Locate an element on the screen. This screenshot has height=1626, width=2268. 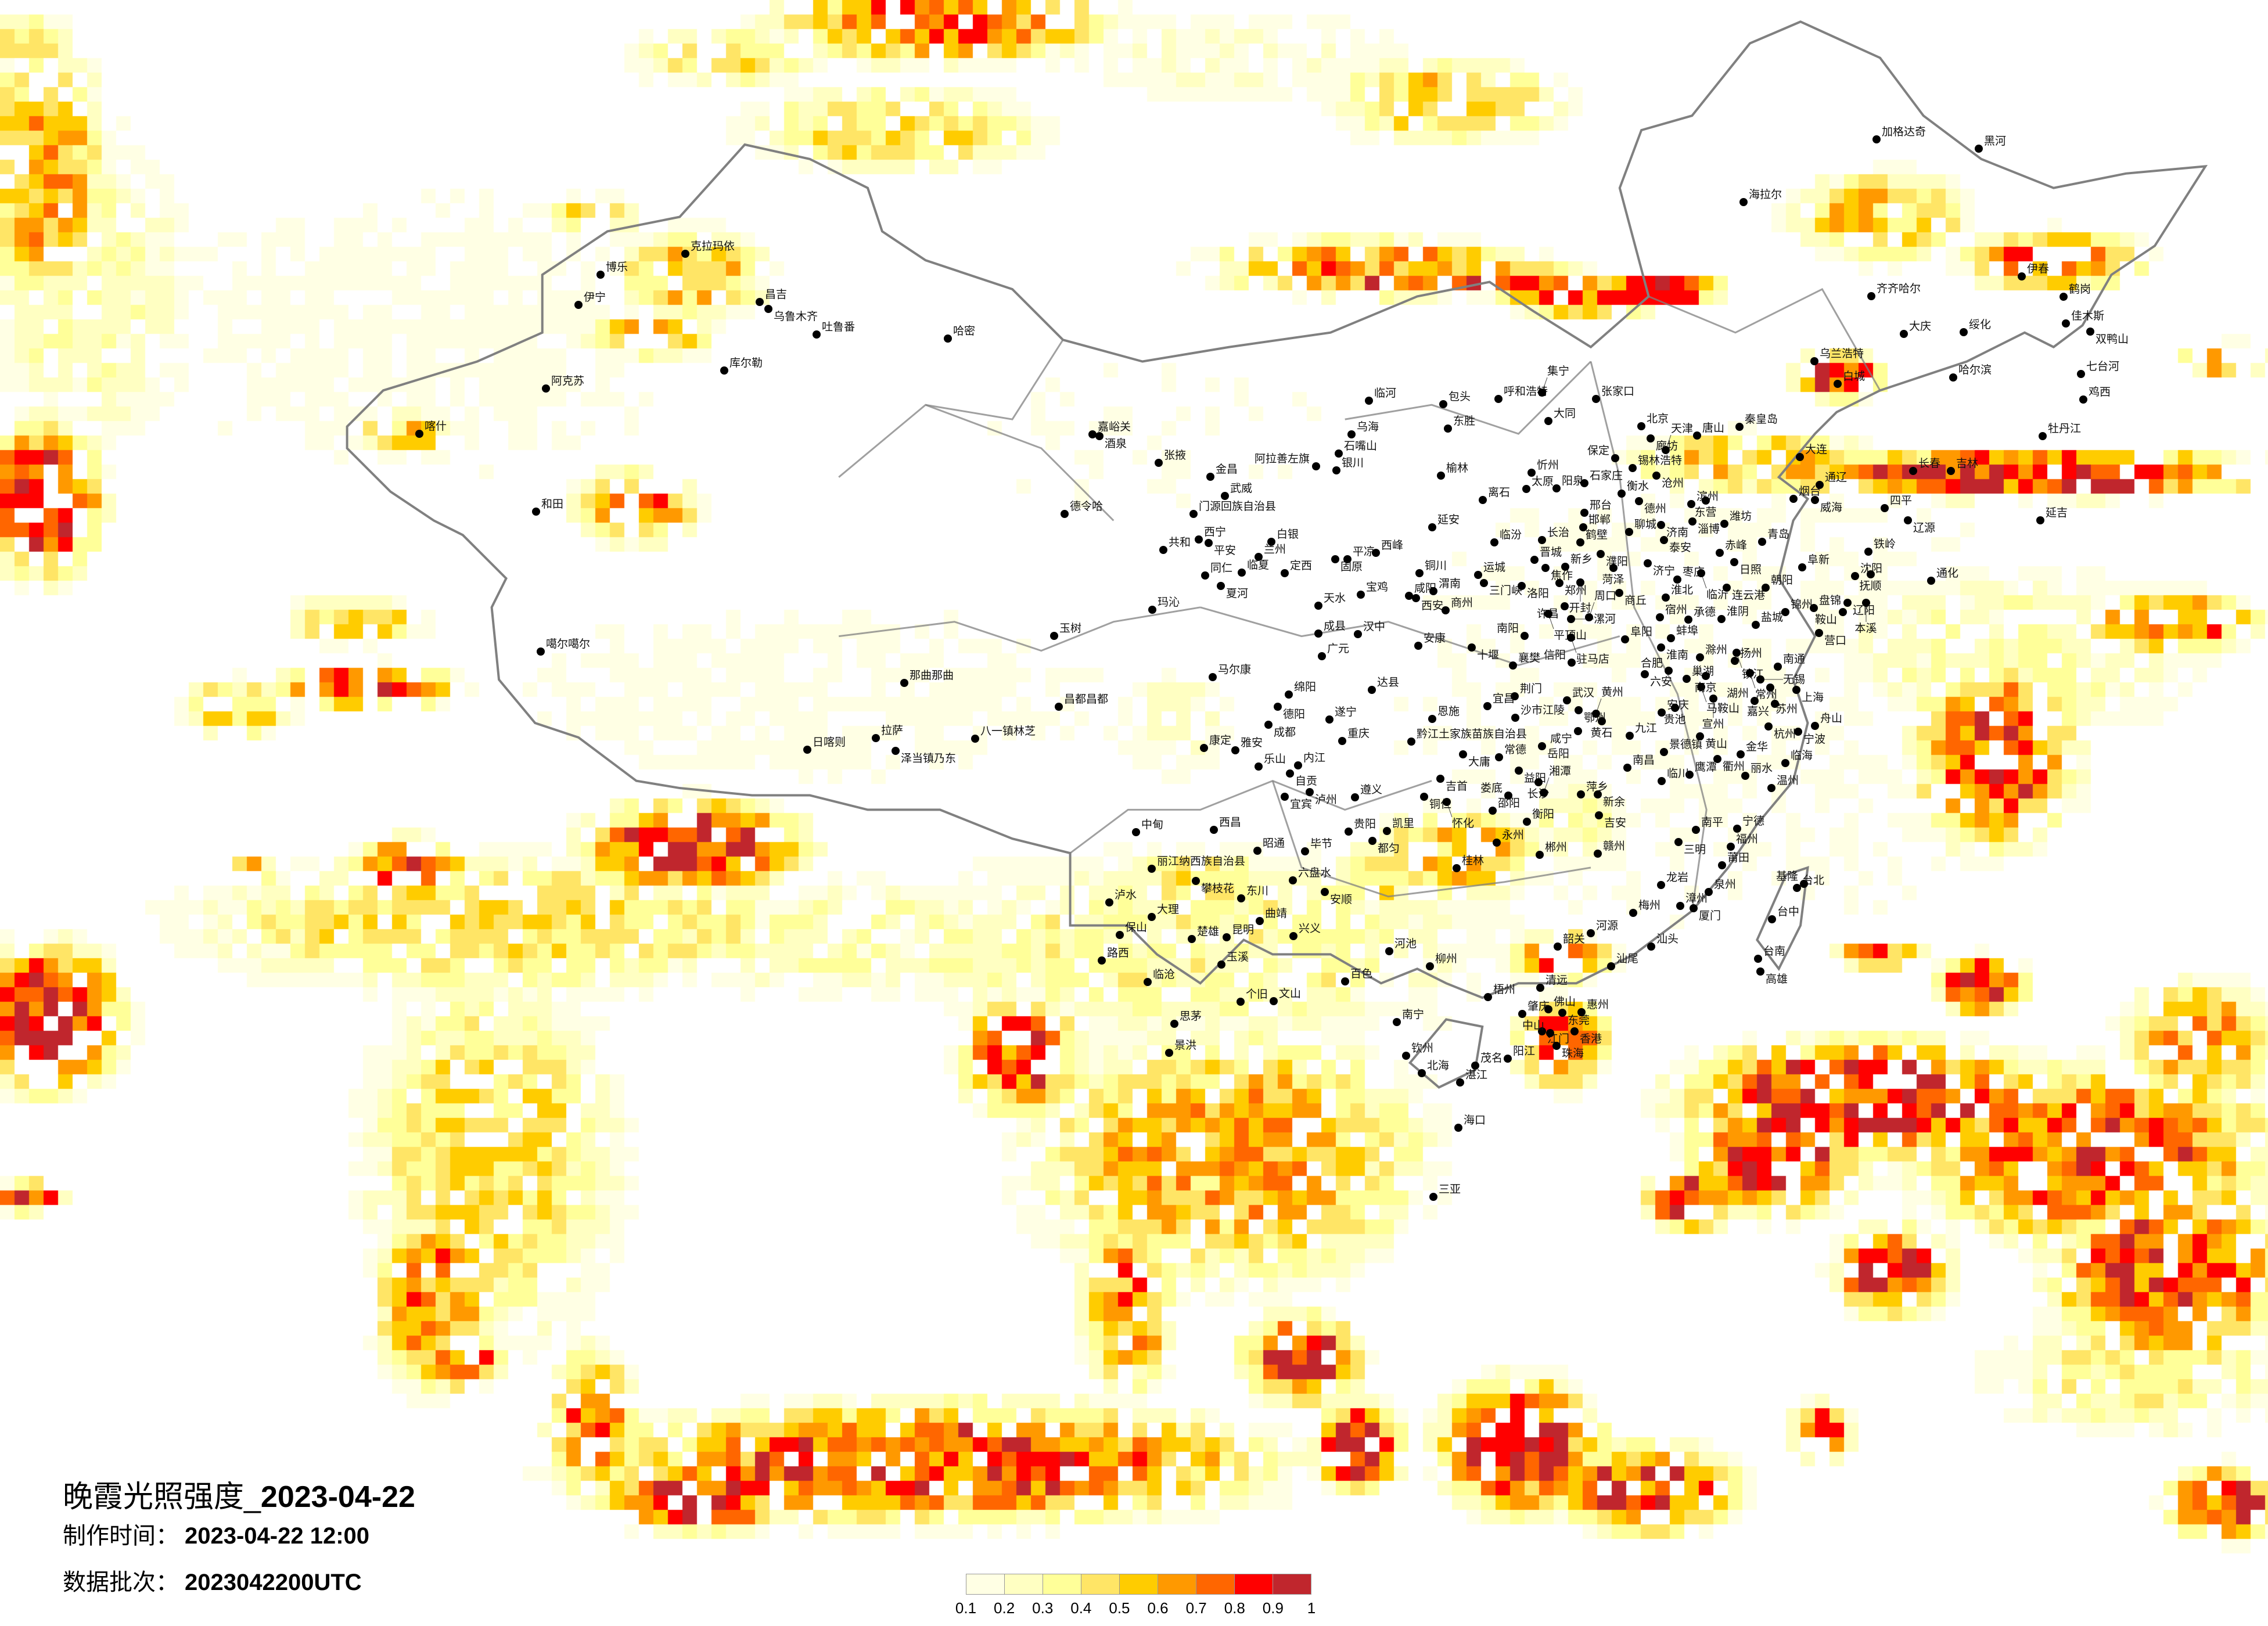
city-marker: 毕节 is located at coordinates (1316, 846).